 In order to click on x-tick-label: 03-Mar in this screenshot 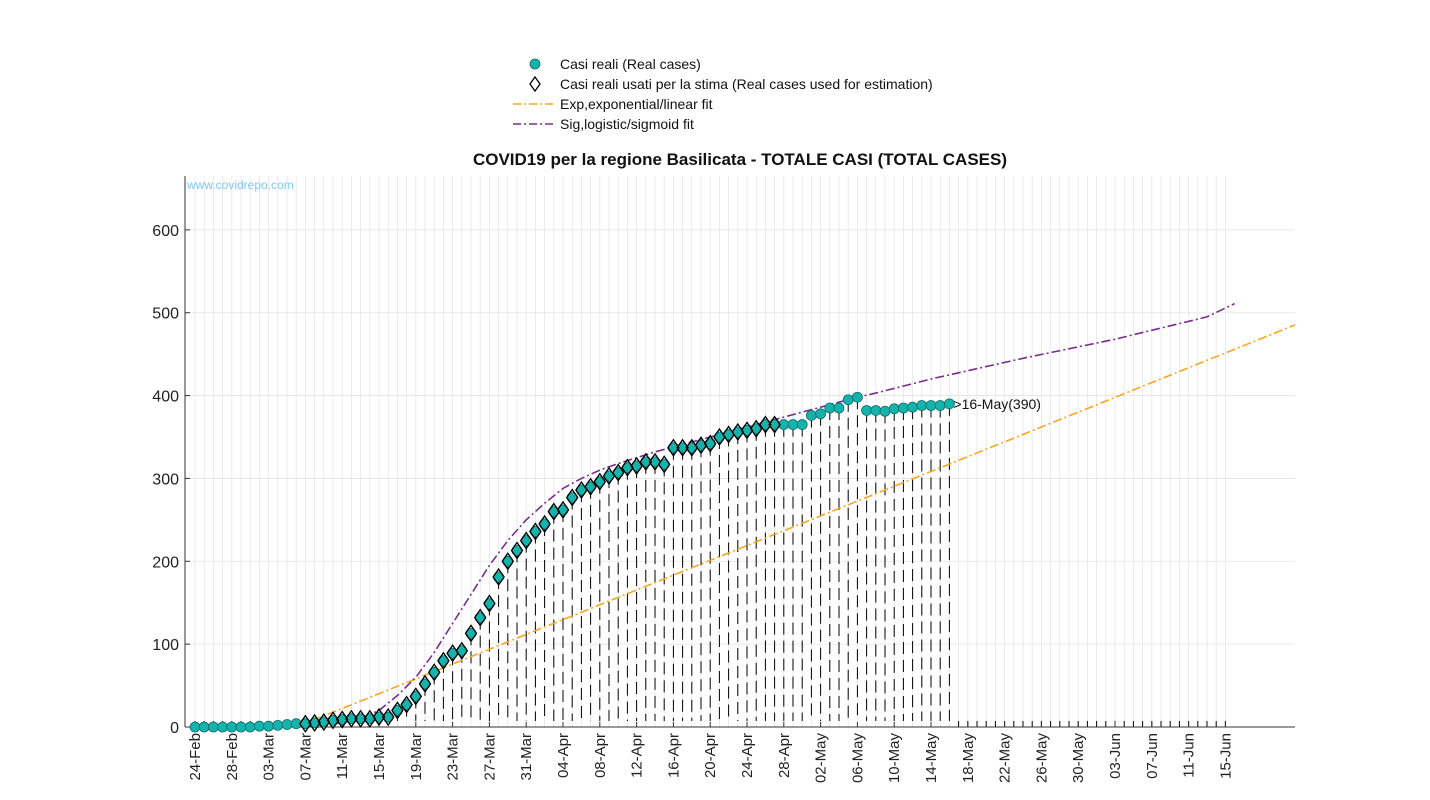, I will do `click(269, 757)`.